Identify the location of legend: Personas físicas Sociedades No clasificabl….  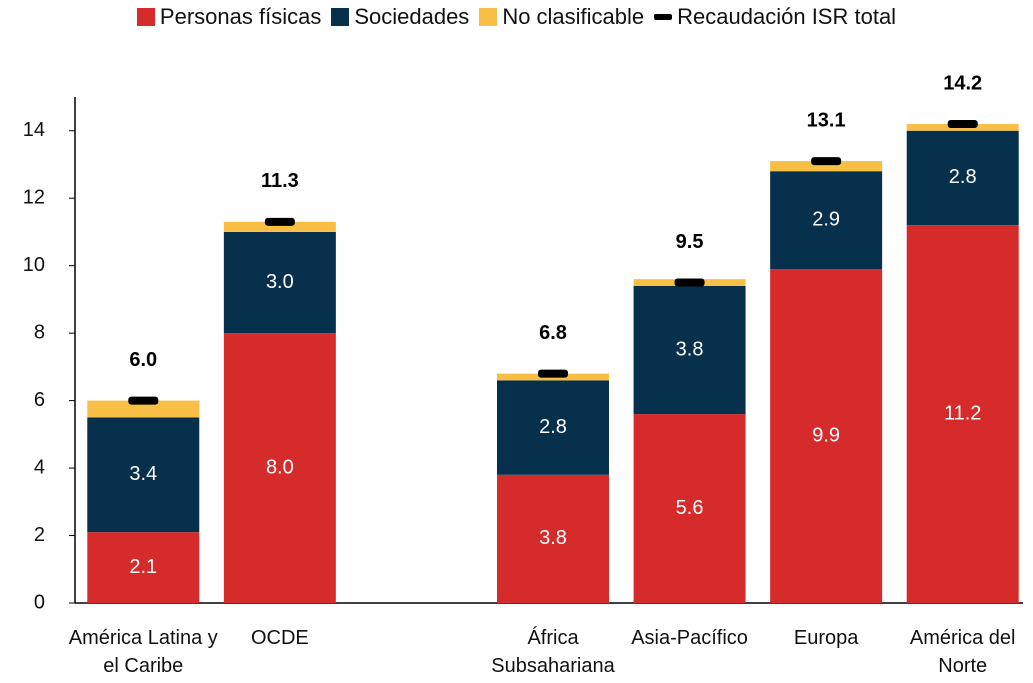
(516, 17).